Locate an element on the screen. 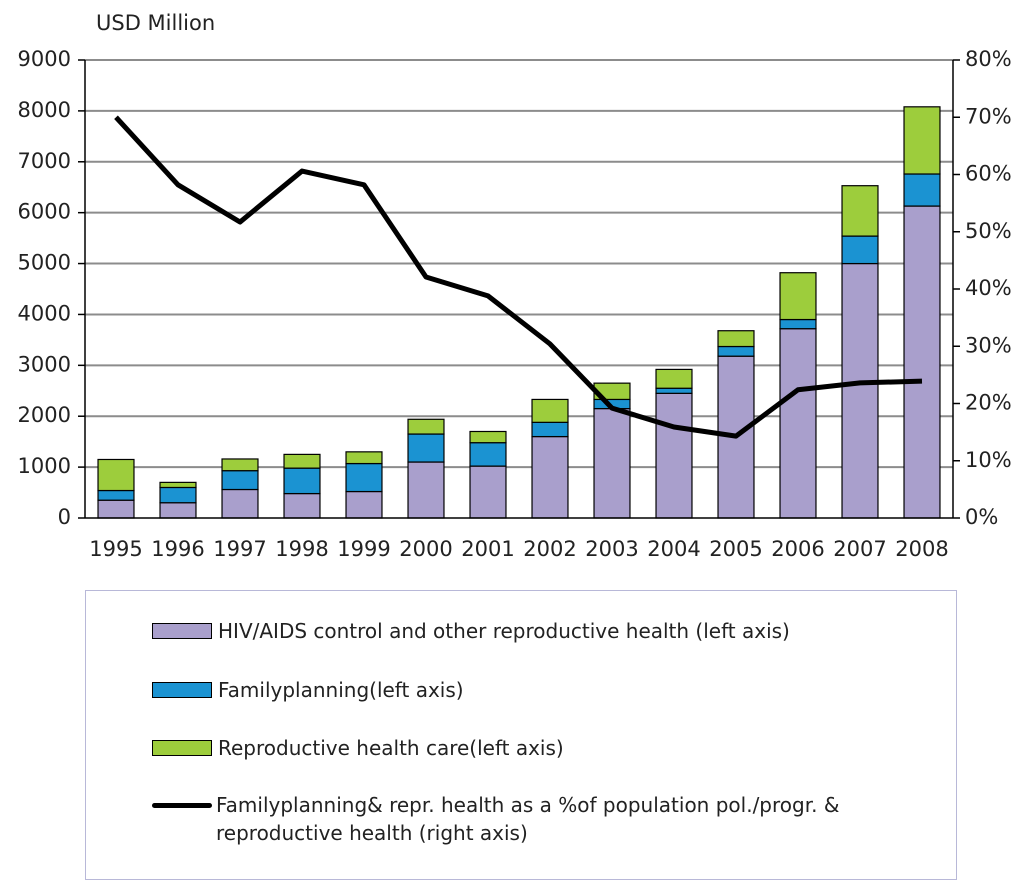 The height and width of the screenshot is (880, 1027). legend-label: Familyplanning(left axis) is located at coordinates (341, 690).